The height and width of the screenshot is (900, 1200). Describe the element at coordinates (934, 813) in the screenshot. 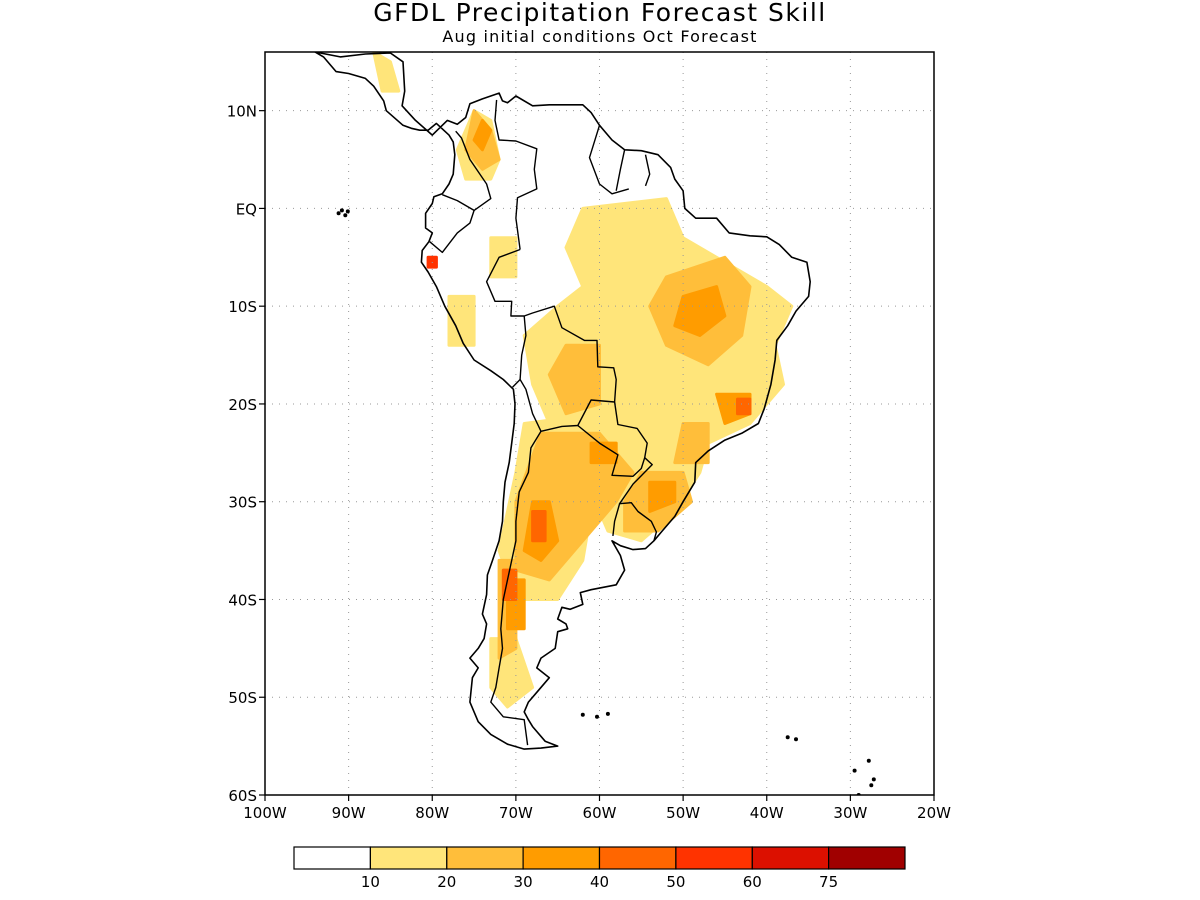

I see `lon-tick-label: 20W` at that location.